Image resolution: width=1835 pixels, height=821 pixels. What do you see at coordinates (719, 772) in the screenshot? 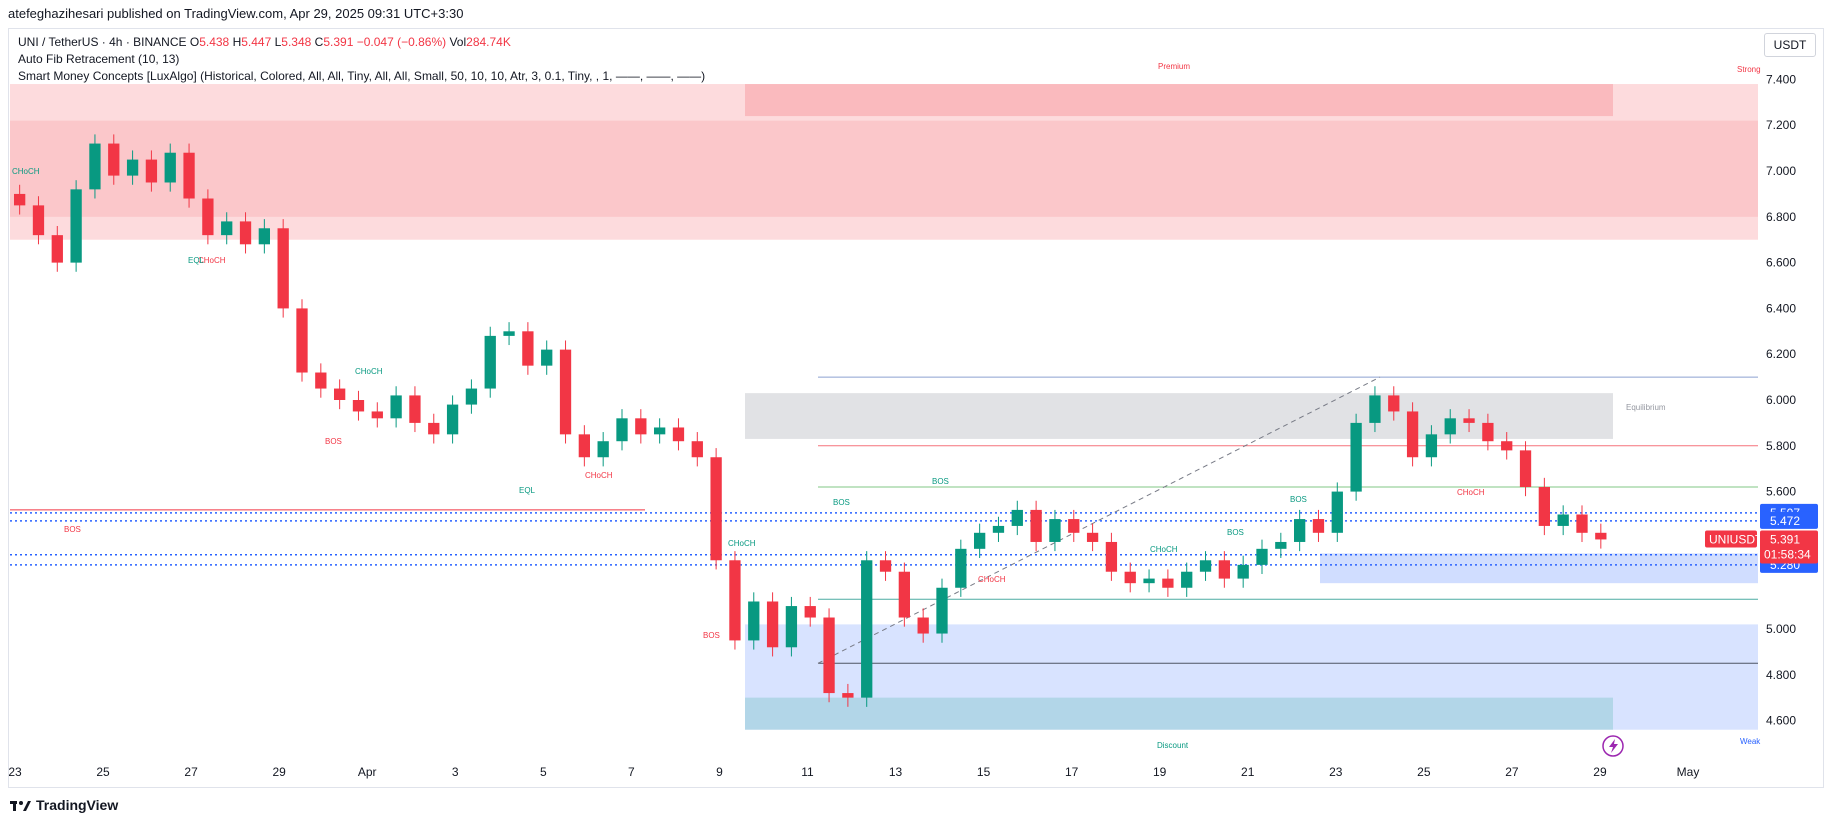
I see `x-tick-label: 9` at bounding box center [719, 772].